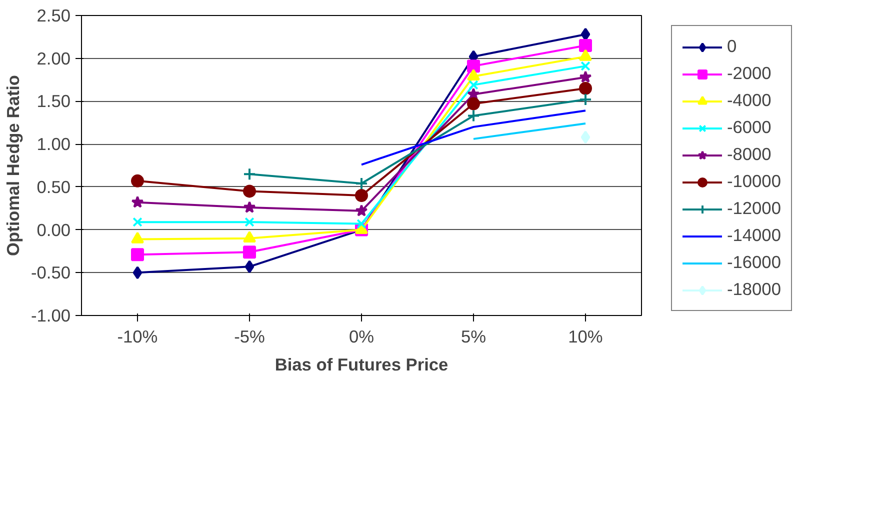 The image size is (872, 506). I want to click on x-tick-label: -5%, so click(249, 336).